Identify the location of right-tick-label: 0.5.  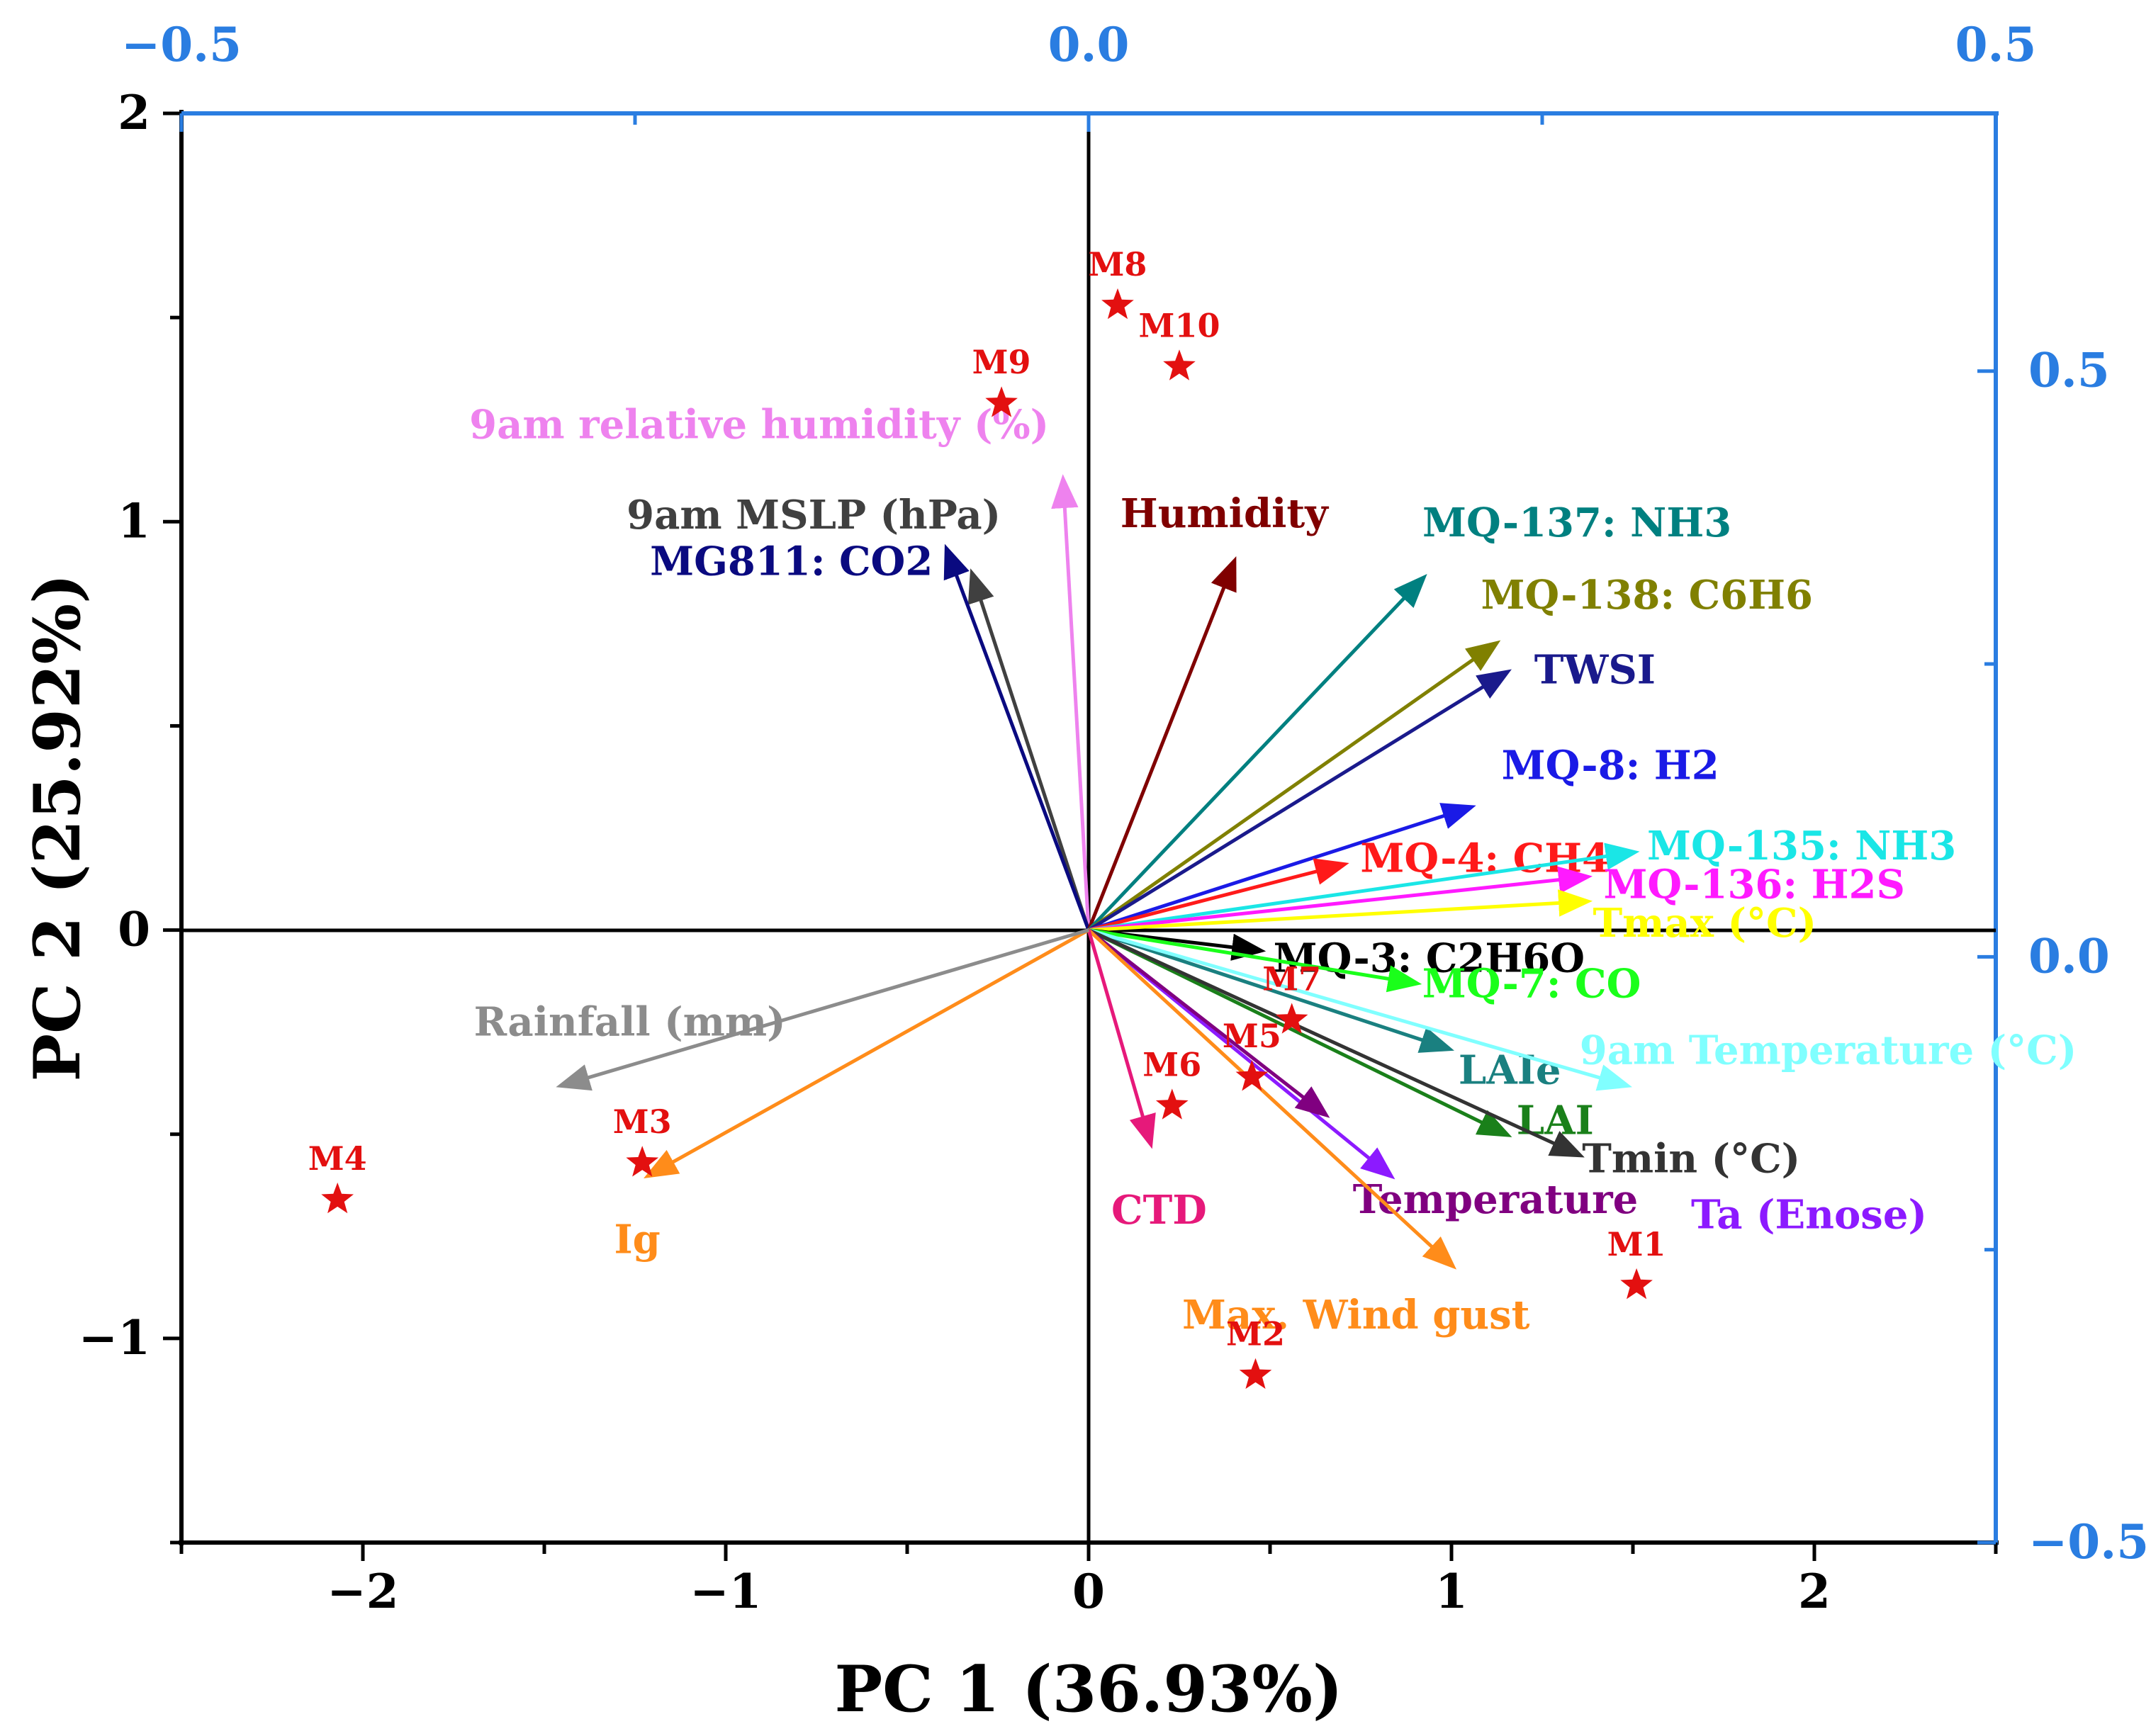
(2069, 370).